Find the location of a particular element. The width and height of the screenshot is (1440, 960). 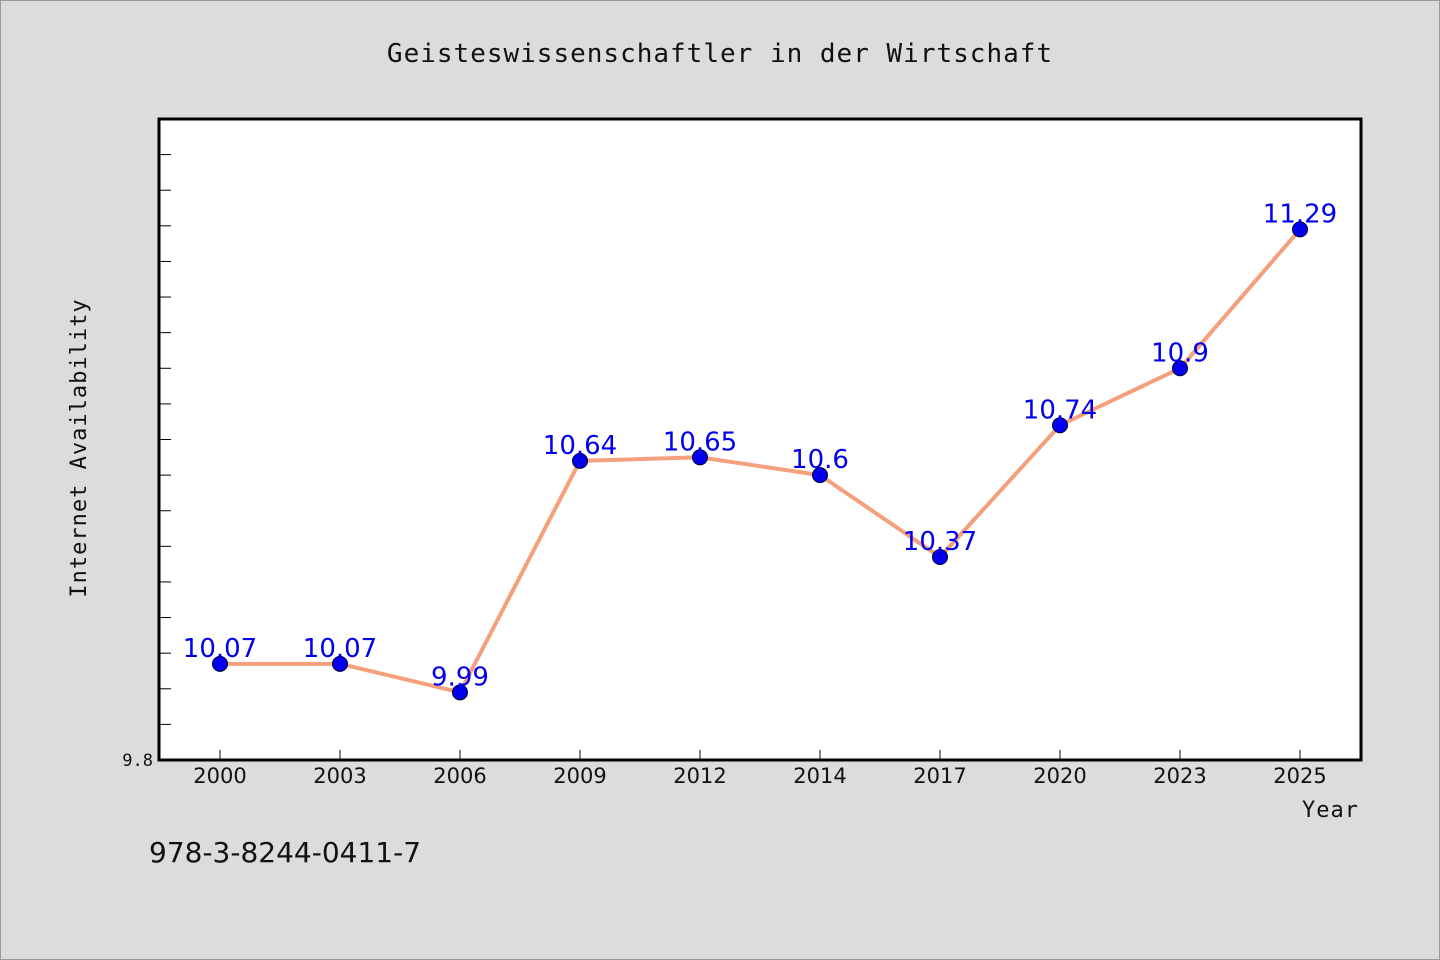

data-label-2020: 10.74 is located at coordinates (1060, 410).